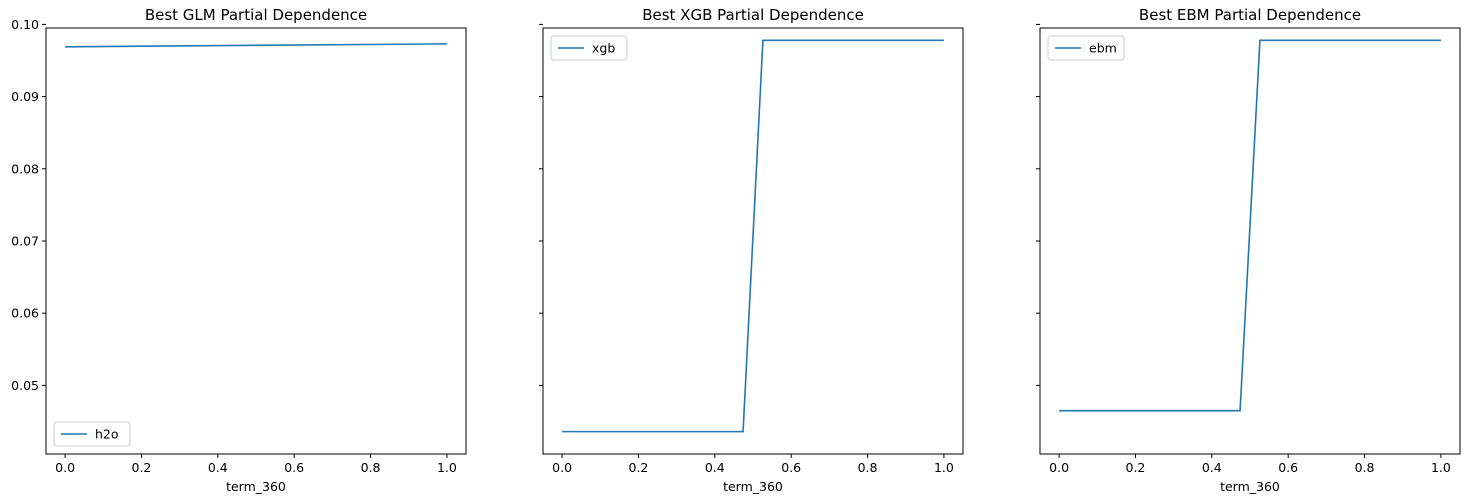  What do you see at coordinates (25, 313) in the screenshot?
I see `y-tick-label: 0.06` at bounding box center [25, 313].